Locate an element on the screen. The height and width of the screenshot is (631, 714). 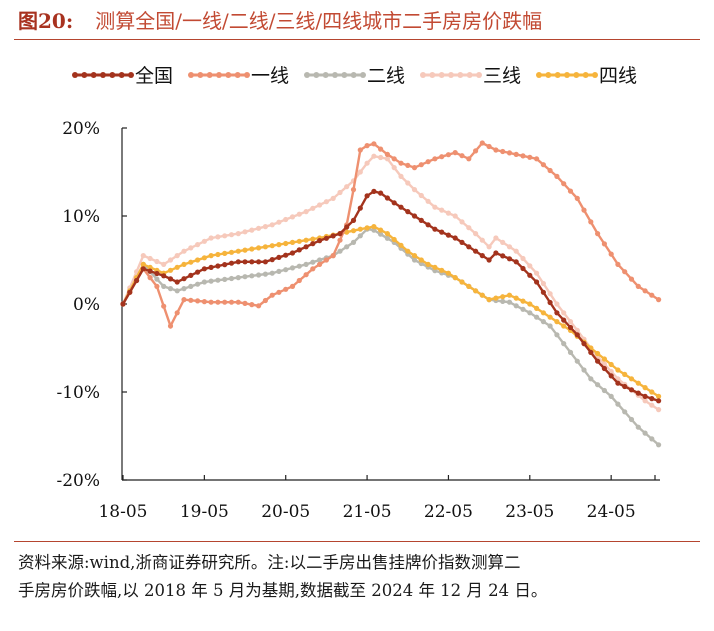
legend-label: 二线 is located at coordinates (386, 76).